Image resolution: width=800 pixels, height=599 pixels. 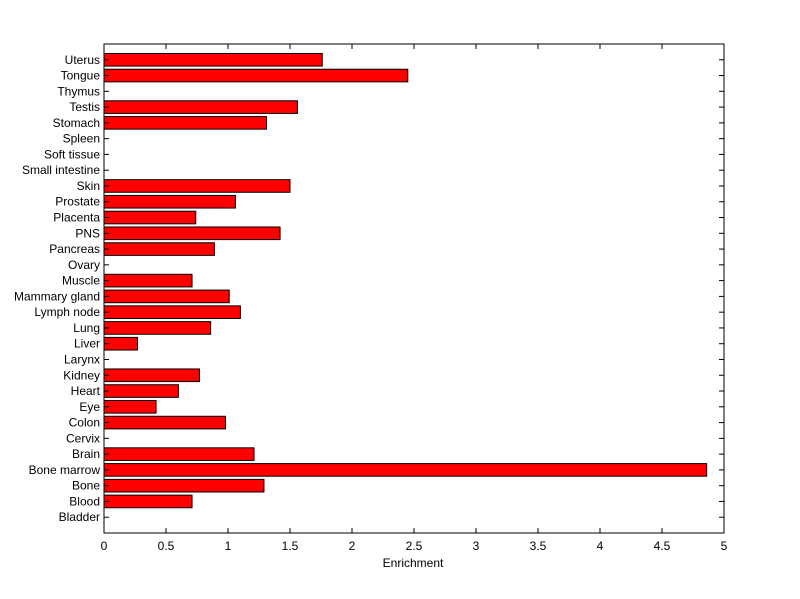 I want to click on x-tick-label: 4.5, so click(x=662, y=546).